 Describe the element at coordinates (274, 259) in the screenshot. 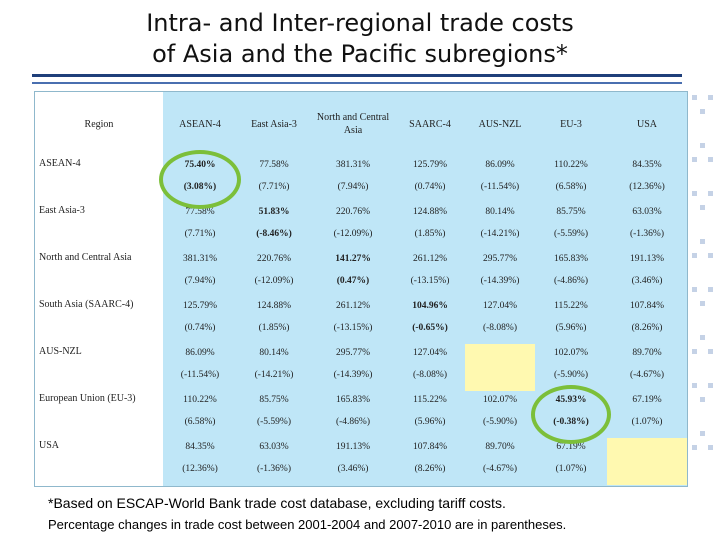

I see `trade-cost-value: 220.76%` at that location.